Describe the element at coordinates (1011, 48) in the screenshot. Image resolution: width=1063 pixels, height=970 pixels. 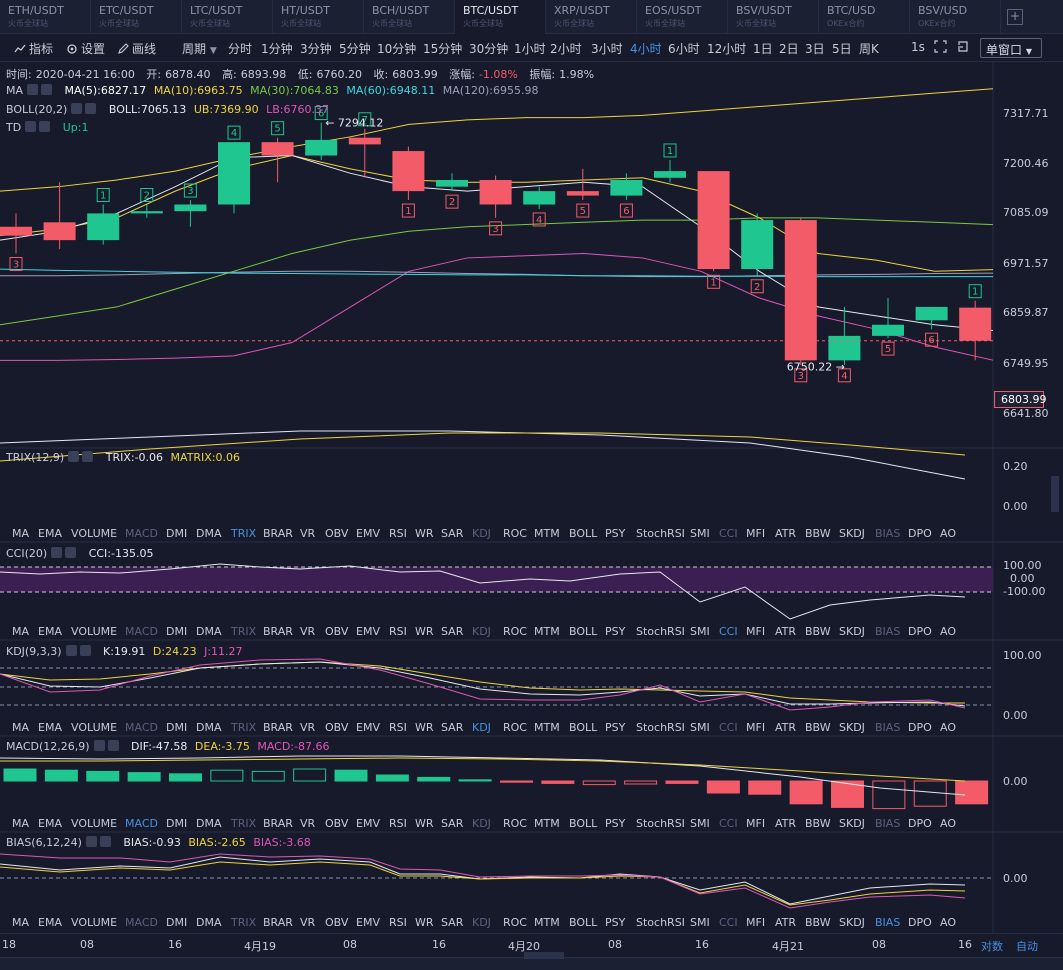
I see `single-window-select: 单窗口 ▼` at that location.